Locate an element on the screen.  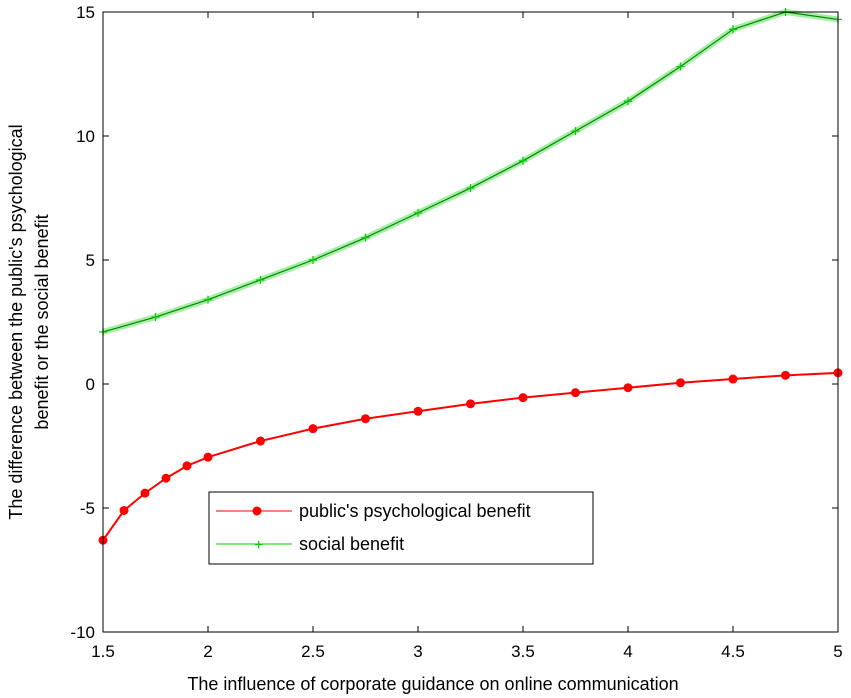
x-tick-label: 4 is located at coordinates (627, 651).